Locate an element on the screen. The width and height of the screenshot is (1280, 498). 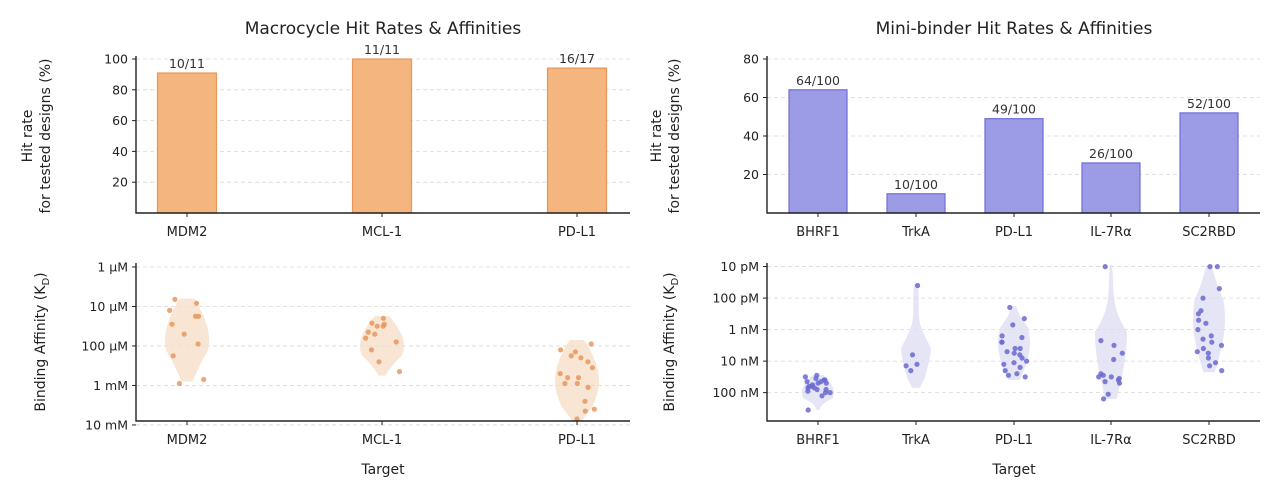
ytick-label: 100 is located at coordinates (116, 59).